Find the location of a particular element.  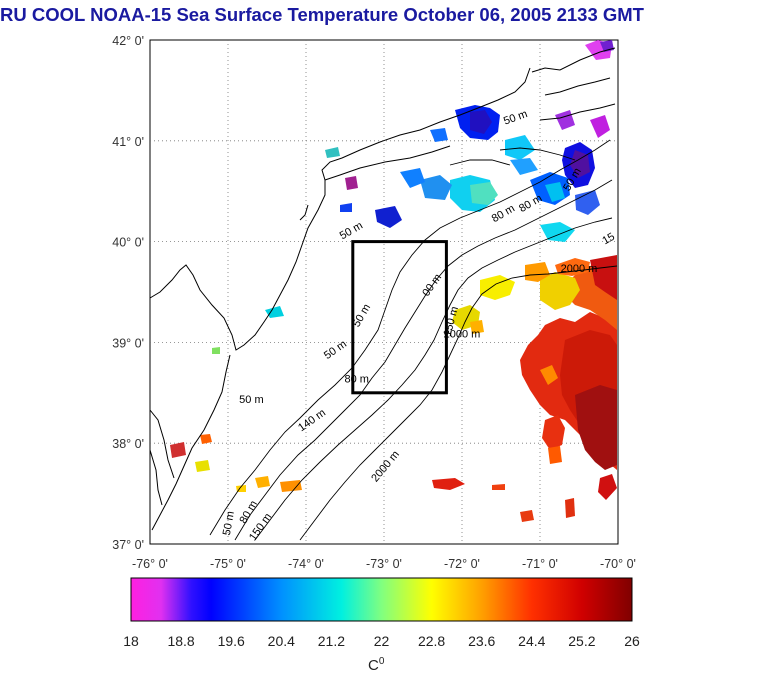

colorbar-tick-labels: 18 18.8 19.6 20.4 21.2 22 22.8 23.6 24.4 25.2 26 is located at coordinates (381, 641).